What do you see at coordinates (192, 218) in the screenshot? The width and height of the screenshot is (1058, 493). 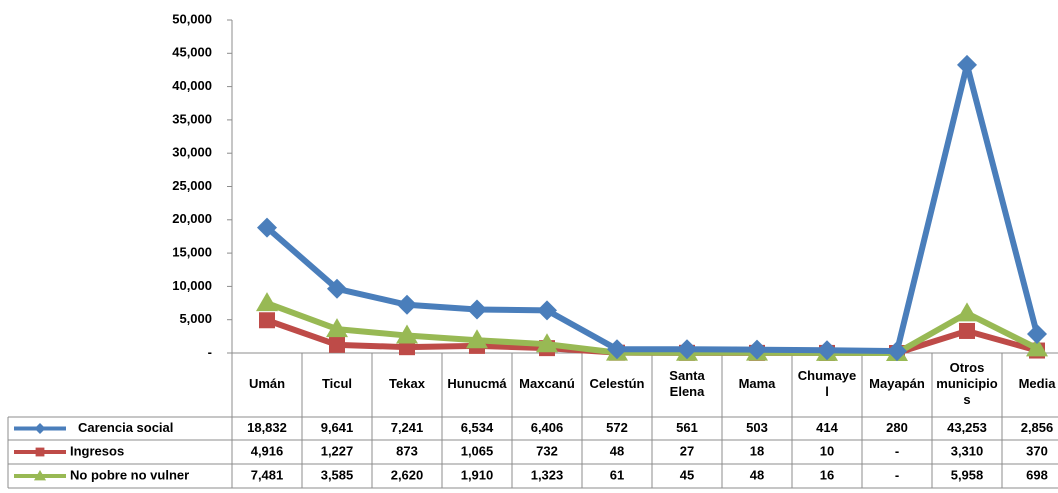 I see `y-tick-label: 20,000` at bounding box center [192, 218].